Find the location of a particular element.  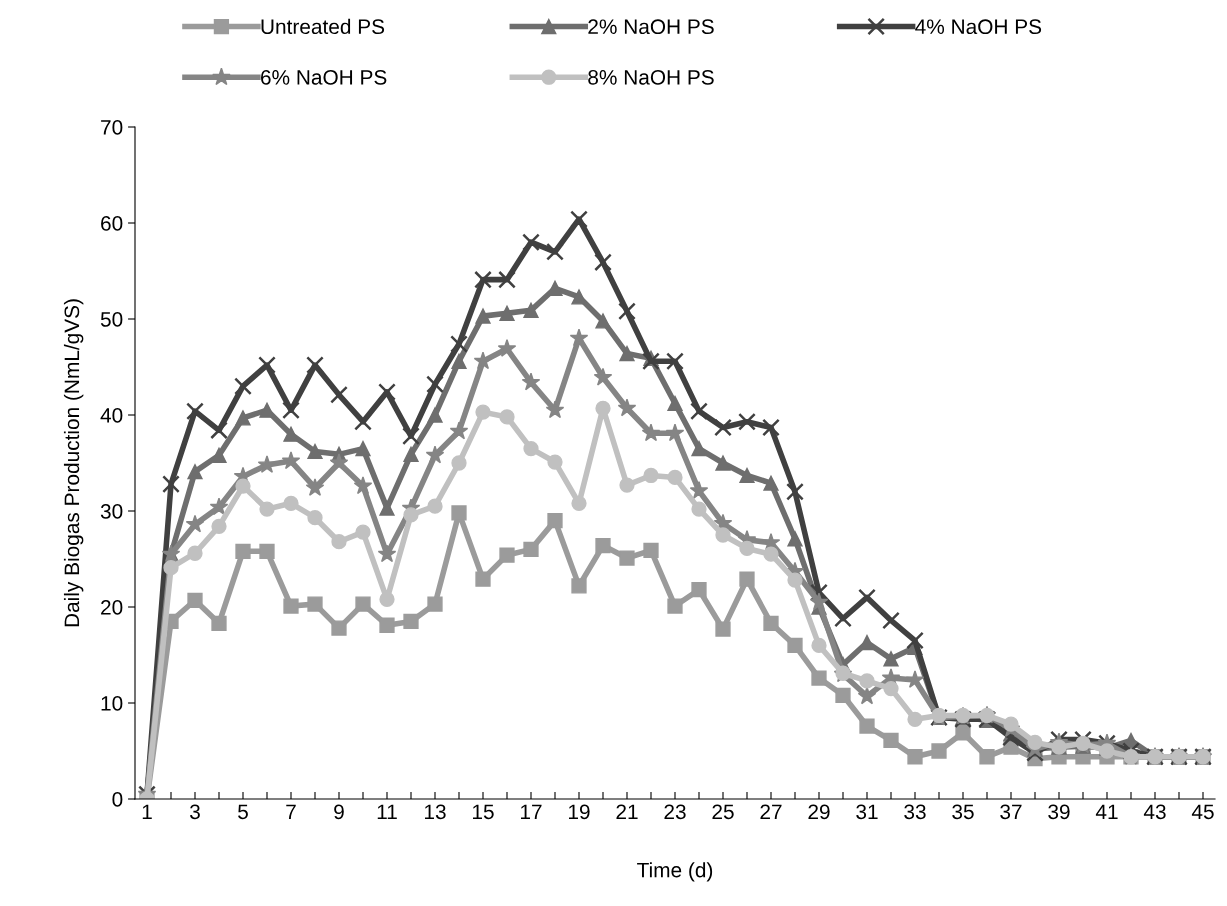

x-tick-label: 3 is located at coordinates (195, 812).